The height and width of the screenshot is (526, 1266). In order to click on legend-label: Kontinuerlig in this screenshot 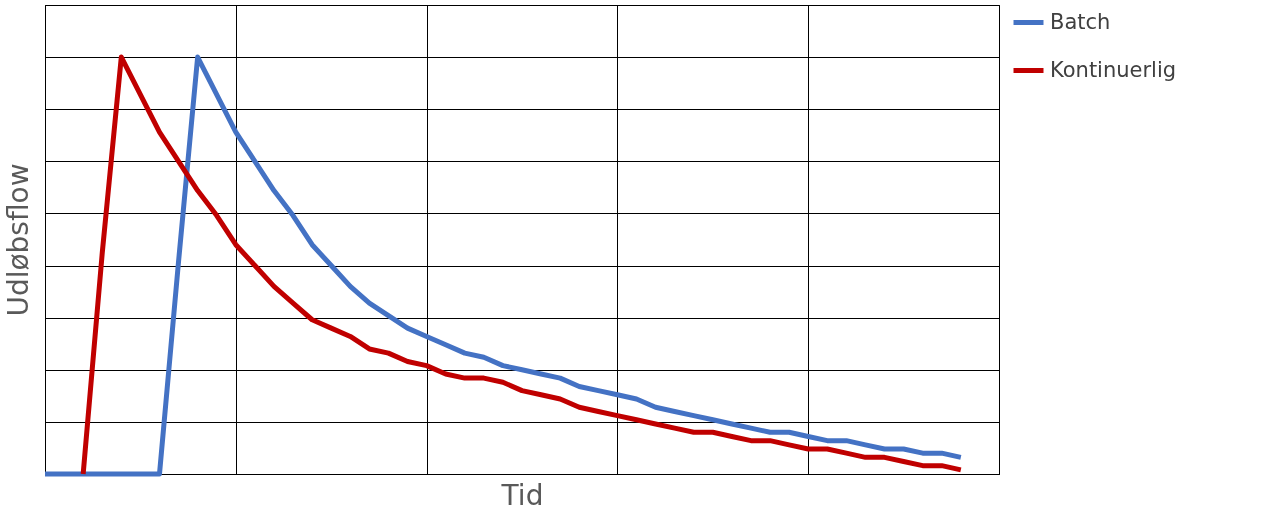, I will do `click(1113, 69)`.